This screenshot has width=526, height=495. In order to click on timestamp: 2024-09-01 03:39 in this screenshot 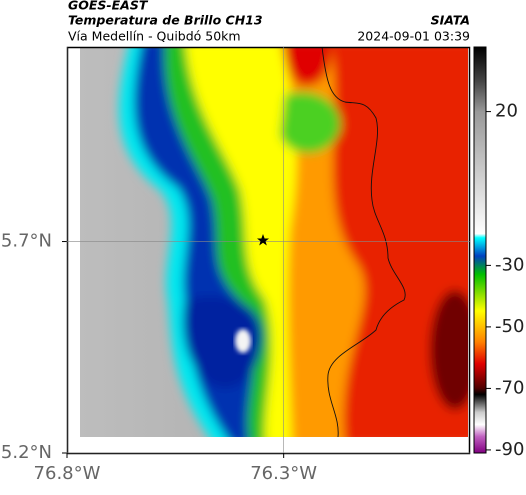, I will do `click(413, 36)`.